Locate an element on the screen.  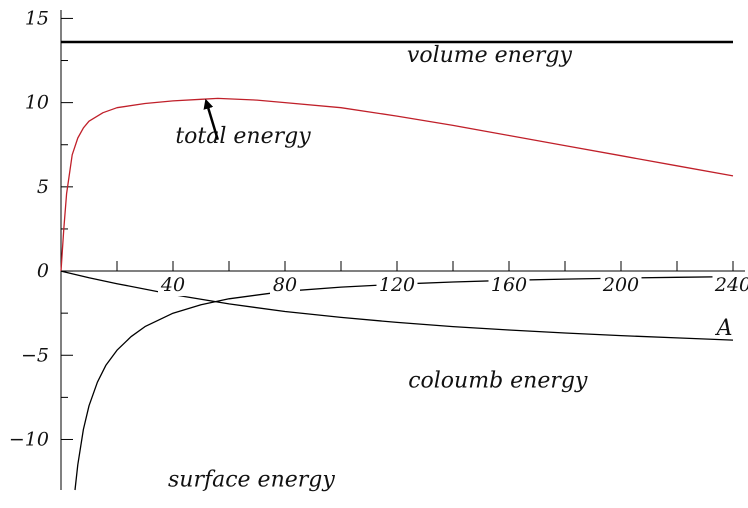
series-coulomb-line is located at coordinates (397, 305).